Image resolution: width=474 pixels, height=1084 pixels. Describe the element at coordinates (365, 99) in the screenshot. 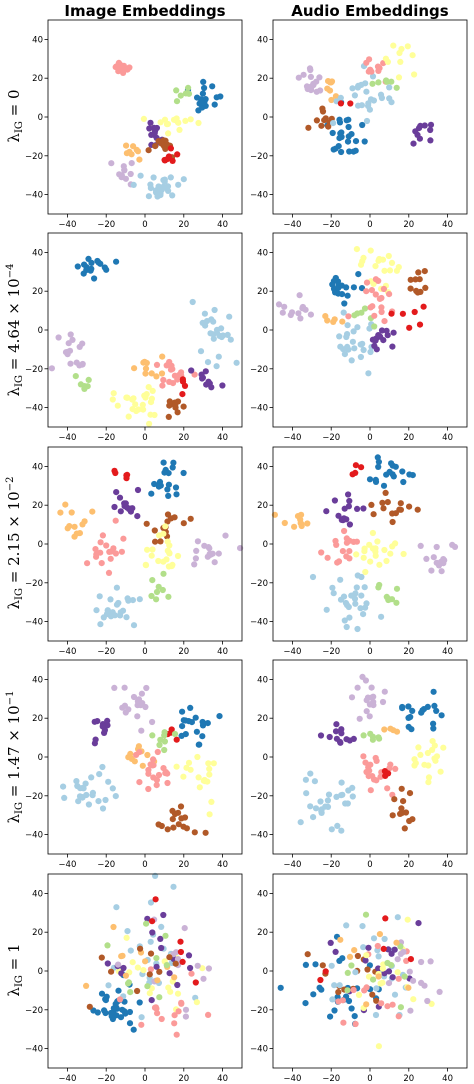

I see `points` at that location.